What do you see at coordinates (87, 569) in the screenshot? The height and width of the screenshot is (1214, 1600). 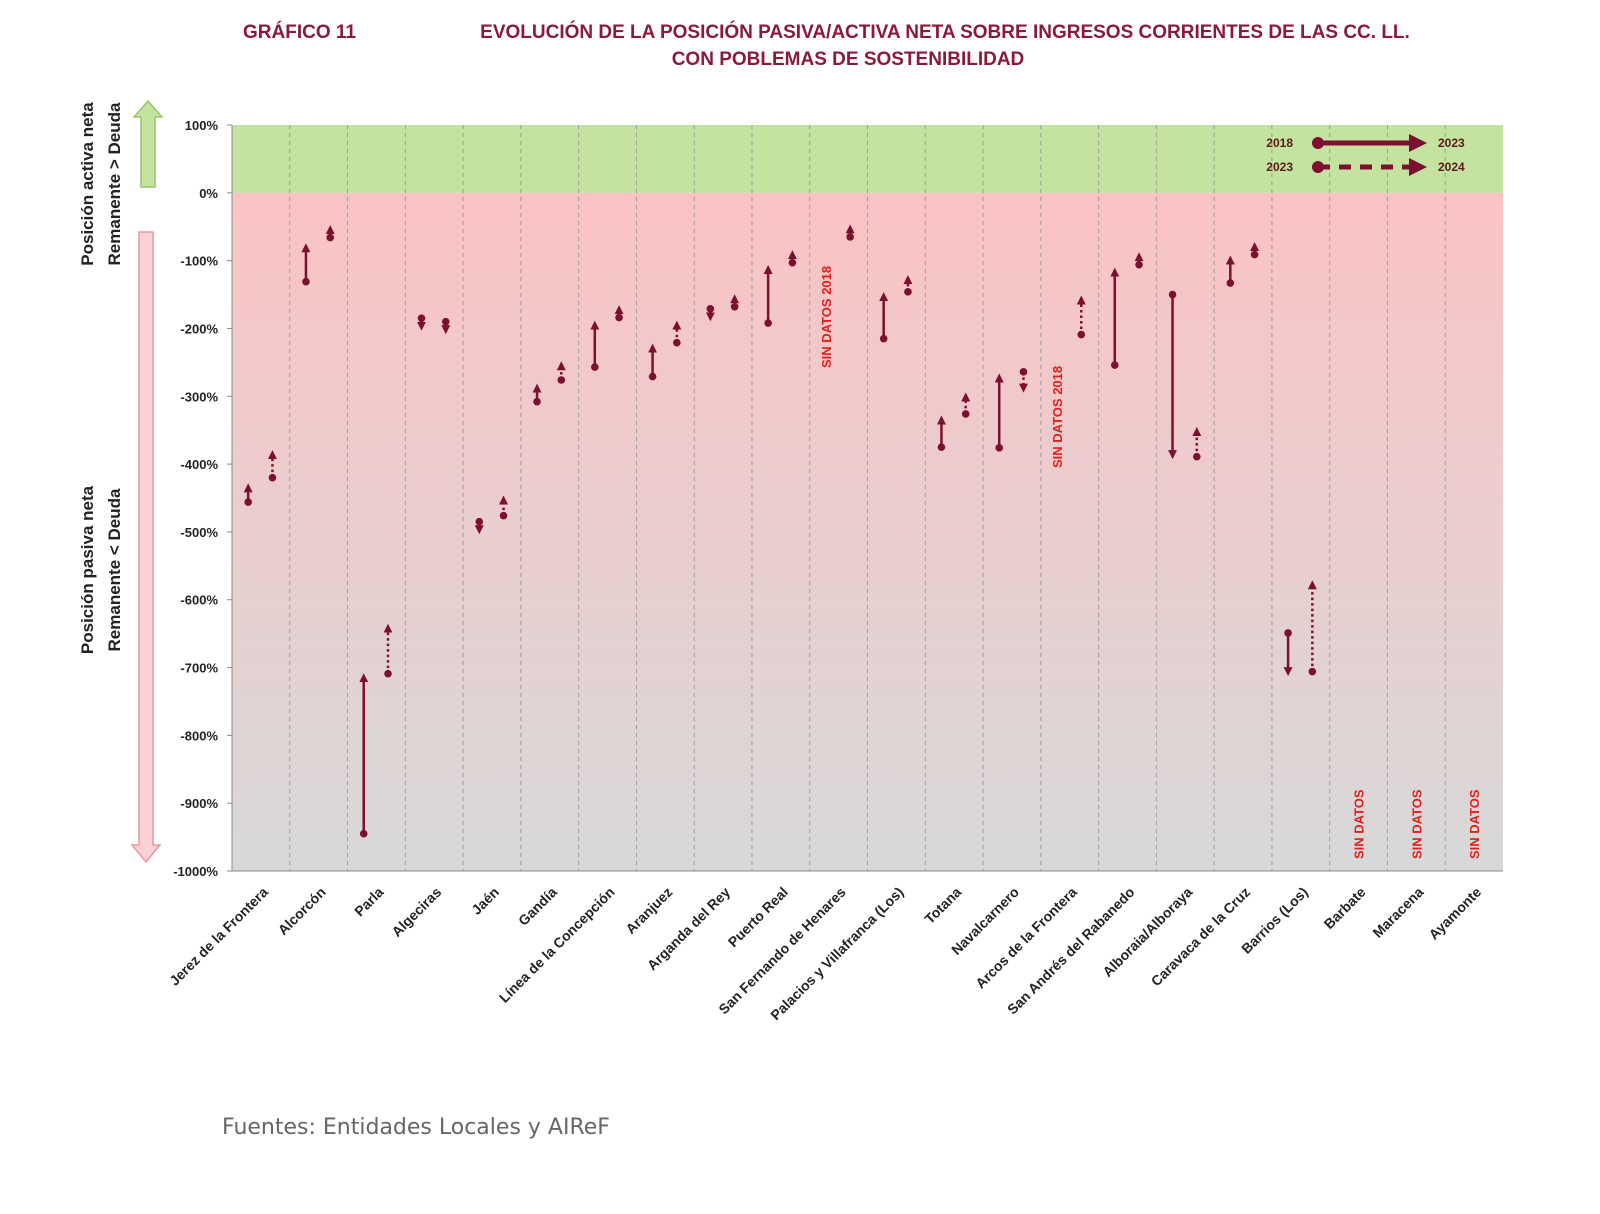 I see `ylabel-bottom-1: Posición pasiva neta` at bounding box center [87, 569].